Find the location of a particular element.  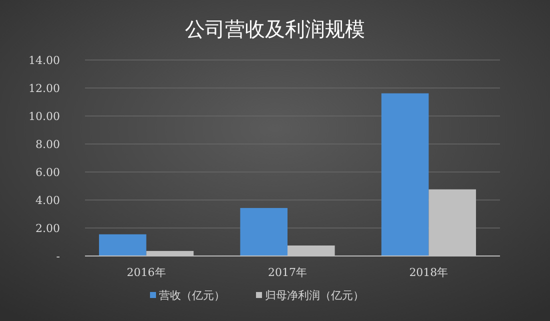

legend-label: 营收（亿元） is located at coordinates (192, 295).